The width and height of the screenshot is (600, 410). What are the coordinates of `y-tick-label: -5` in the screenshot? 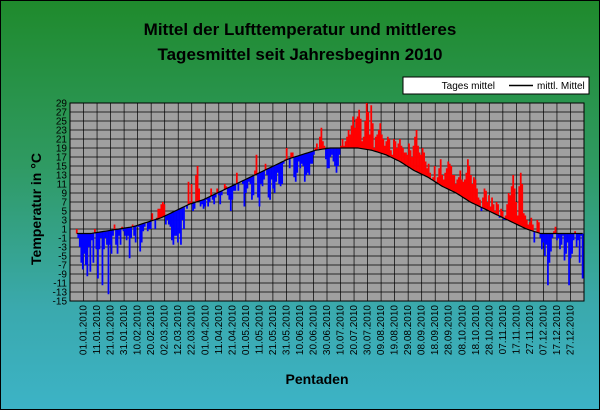 It's located at (62, 257).